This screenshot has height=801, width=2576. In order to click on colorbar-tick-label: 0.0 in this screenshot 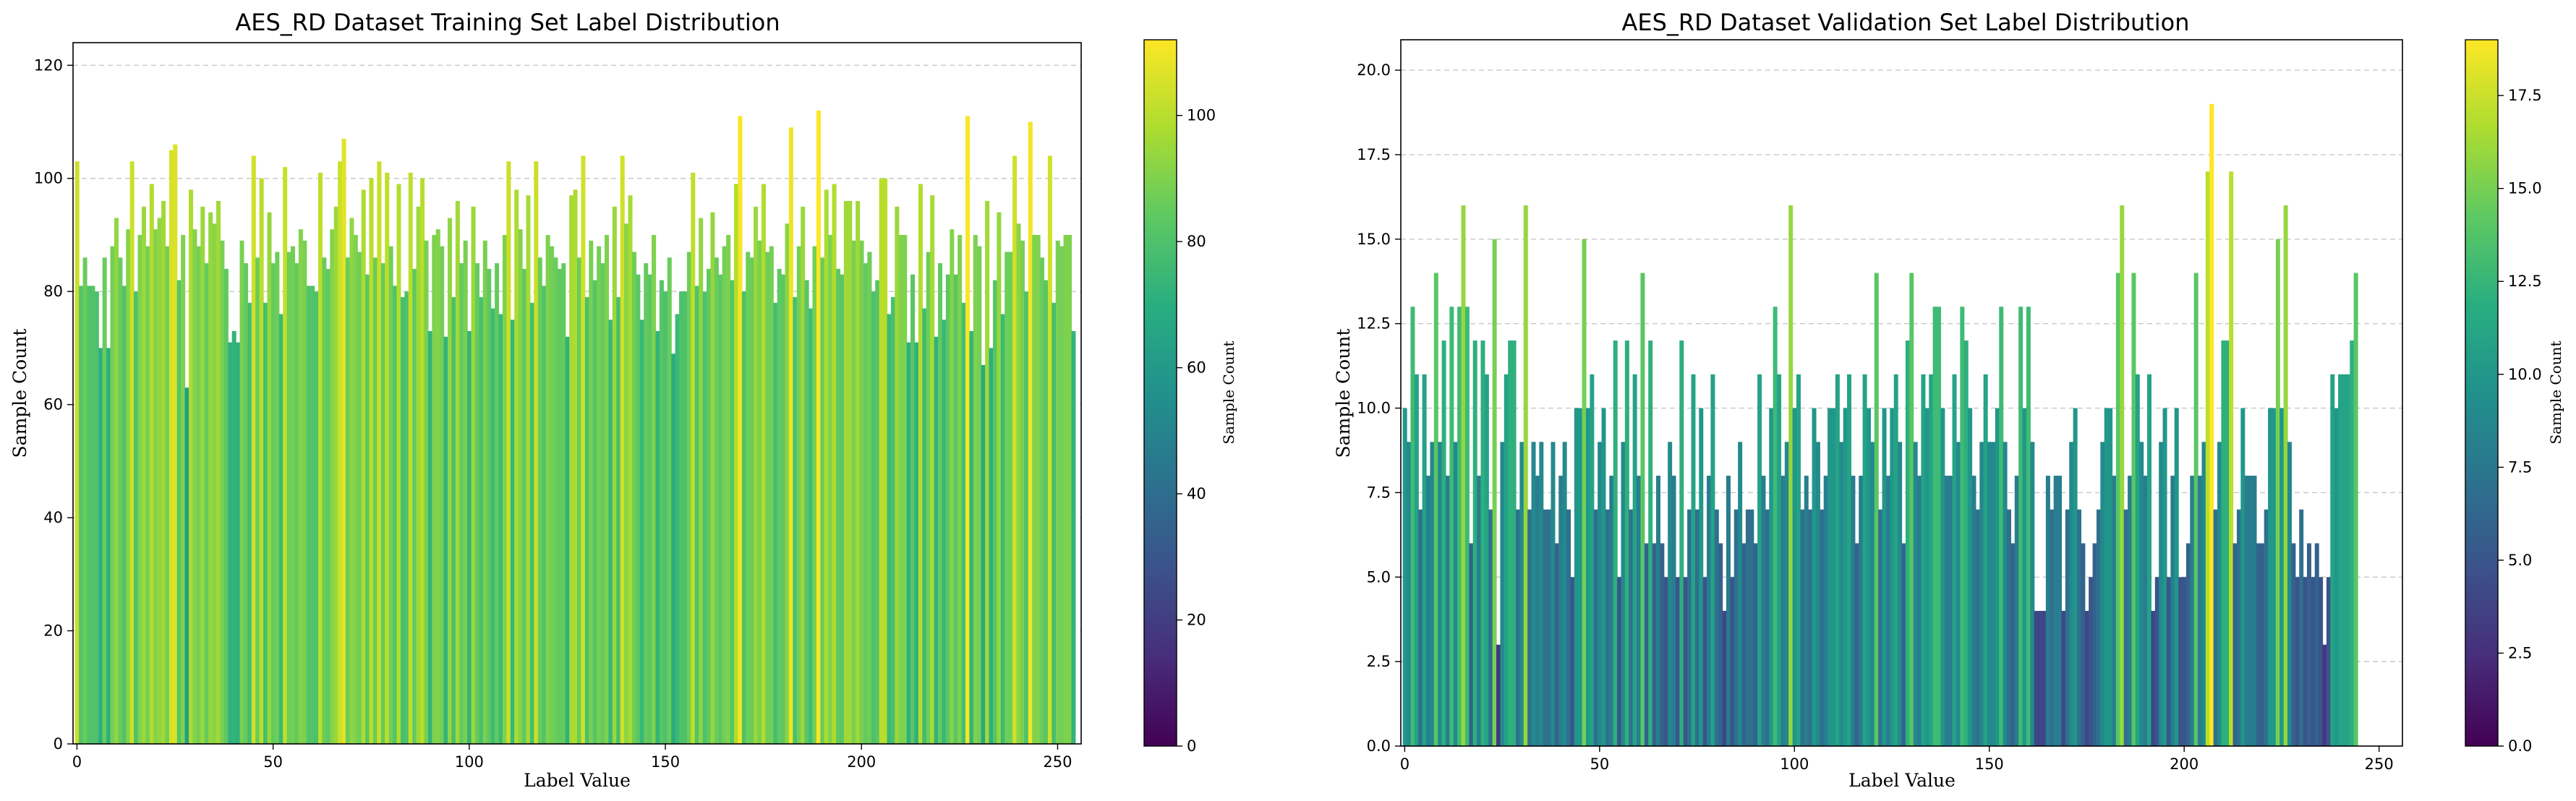, I will do `click(2520, 746)`.